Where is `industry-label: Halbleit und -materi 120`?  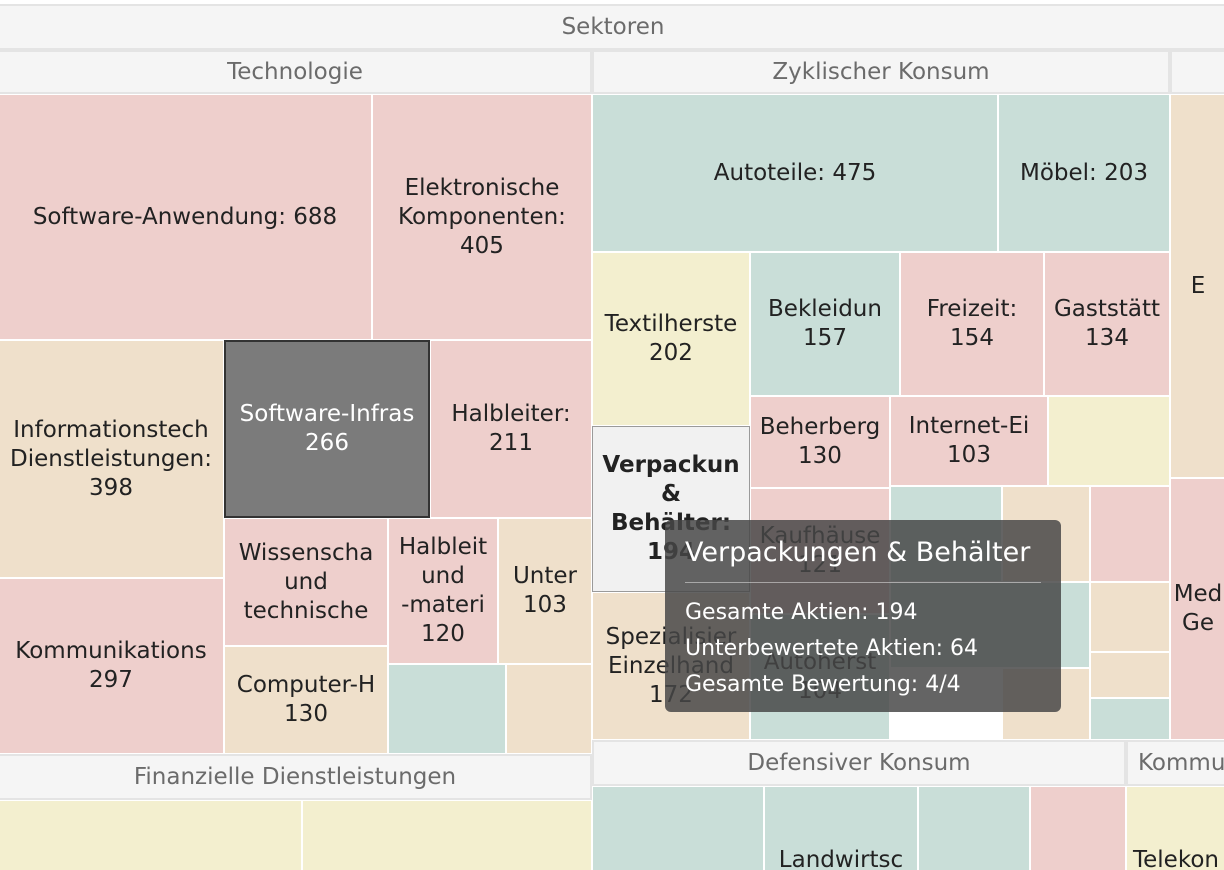 industry-label: Halbleit und -materi 120 is located at coordinates (443, 590).